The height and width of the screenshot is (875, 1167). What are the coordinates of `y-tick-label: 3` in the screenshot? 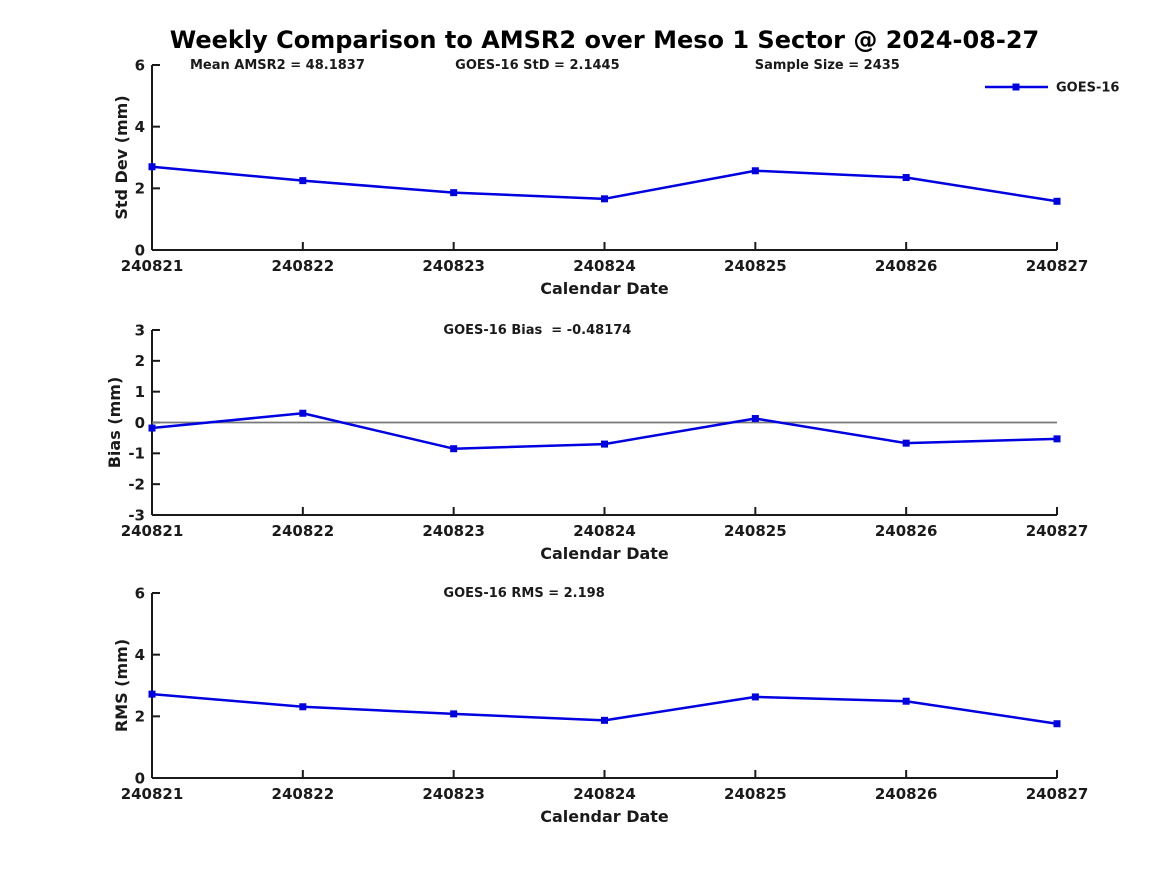 It's located at (140, 330).